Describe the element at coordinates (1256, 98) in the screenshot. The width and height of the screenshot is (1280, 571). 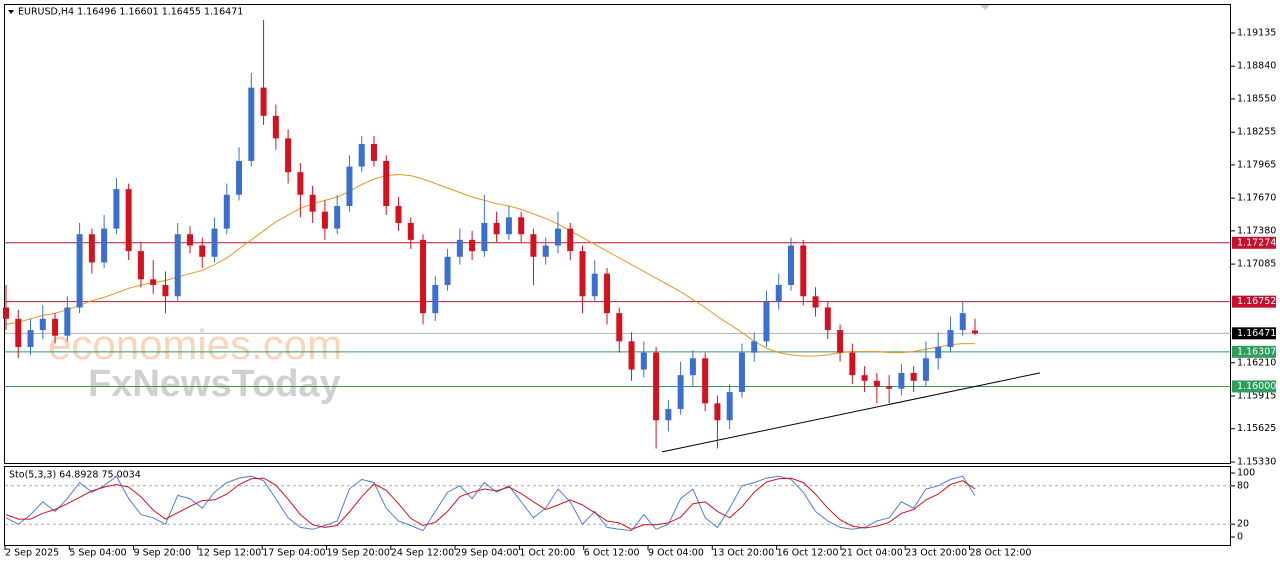
I see `y-tick-label: 1.18550` at that location.